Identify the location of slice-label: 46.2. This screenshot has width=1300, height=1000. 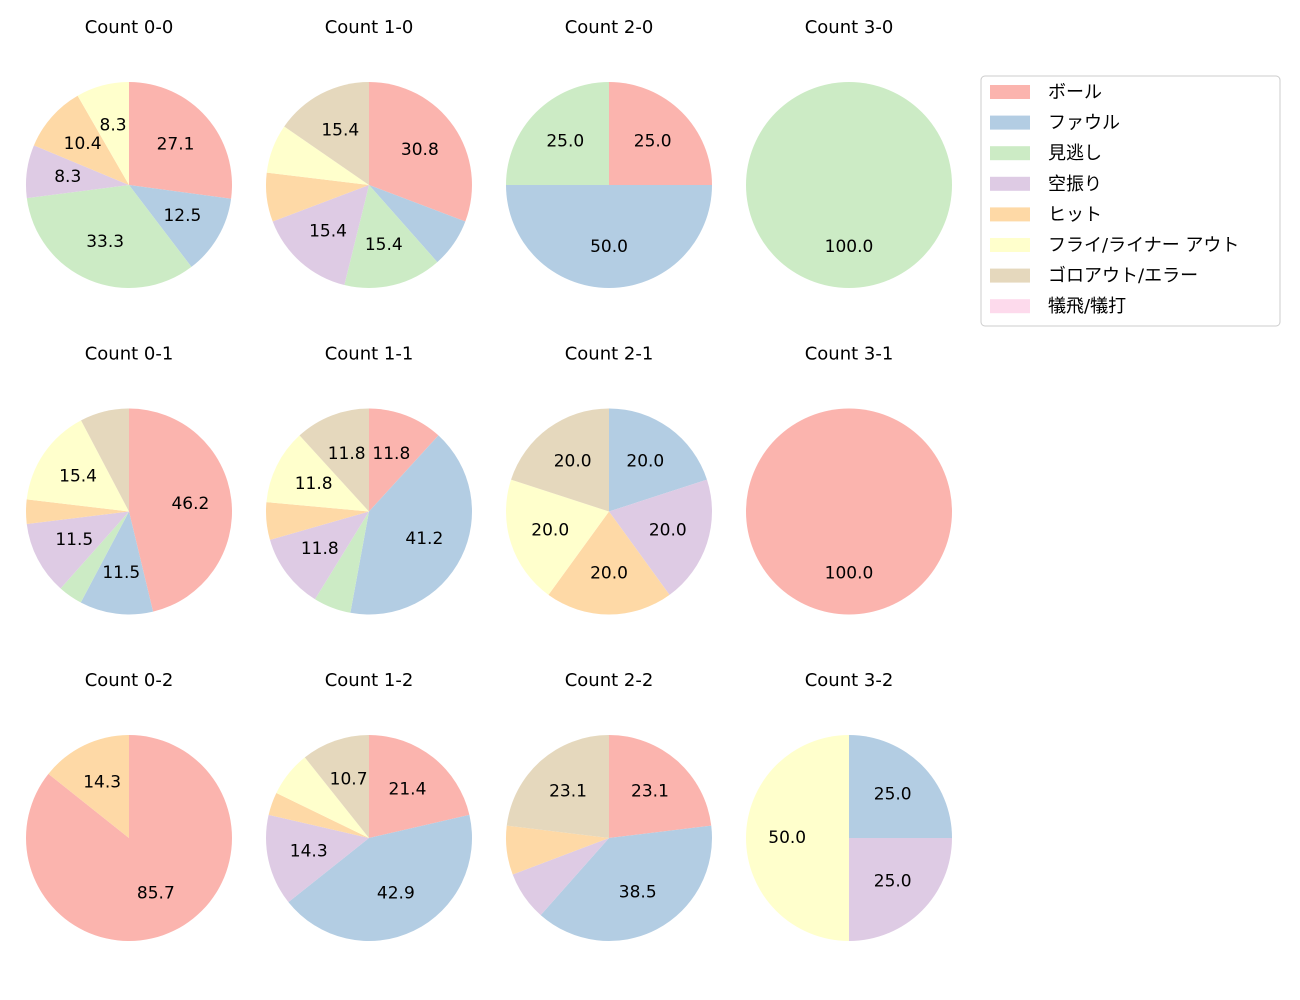
(190, 504).